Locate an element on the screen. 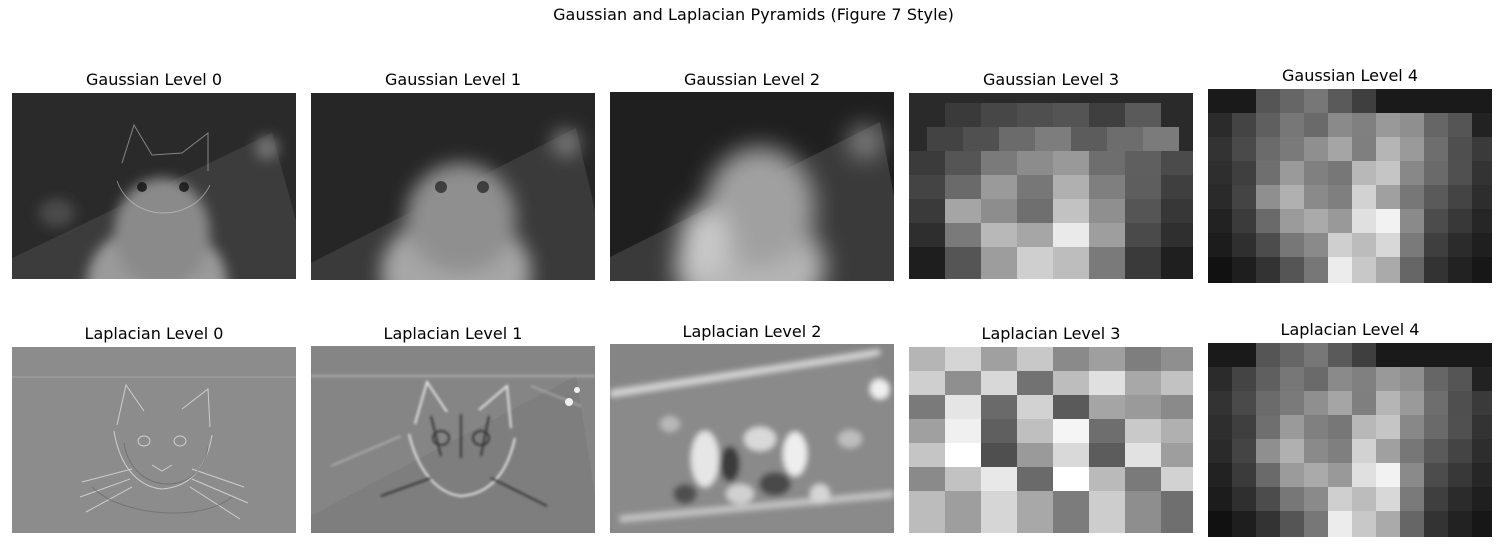 The height and width of the screenshot is (555, 1507). laplacian-level-2-title: Laplacian Level 2 is located at coordinates (752, 331).